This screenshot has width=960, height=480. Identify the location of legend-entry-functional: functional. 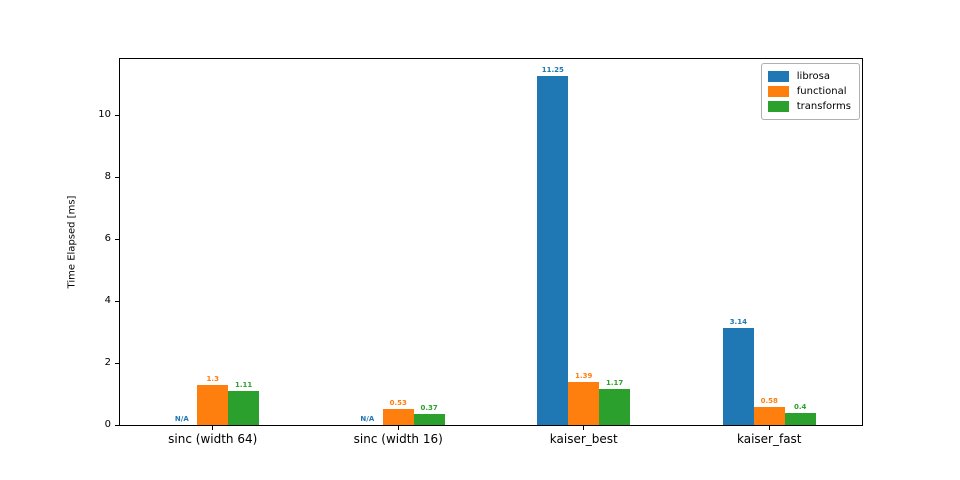
(809, 91).